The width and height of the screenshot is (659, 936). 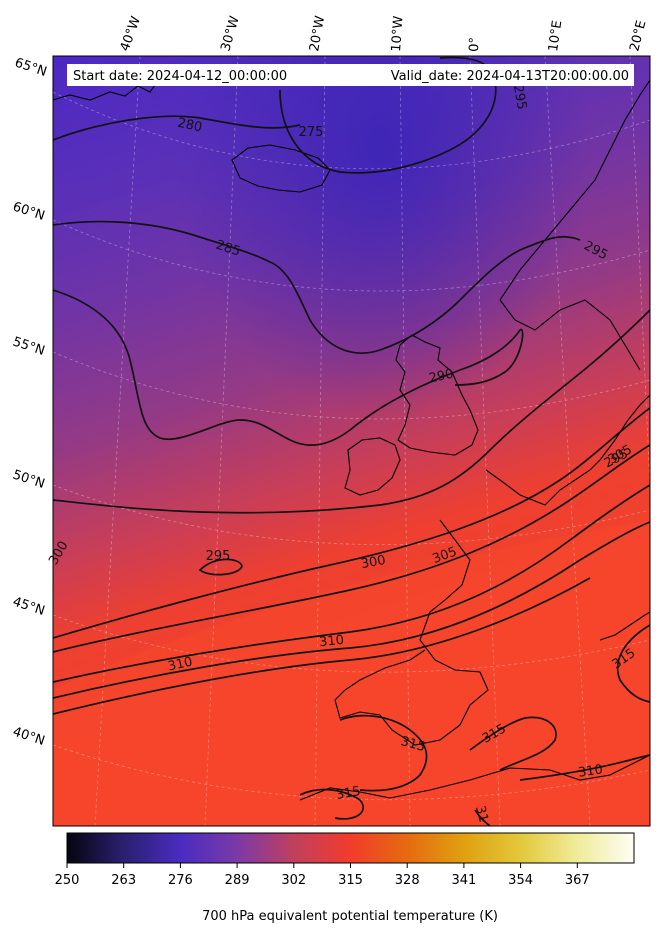 What do you see at coordinates (331, 804) in the screenshot?
I see `contour-315-west` at bounding box center [331, 804].